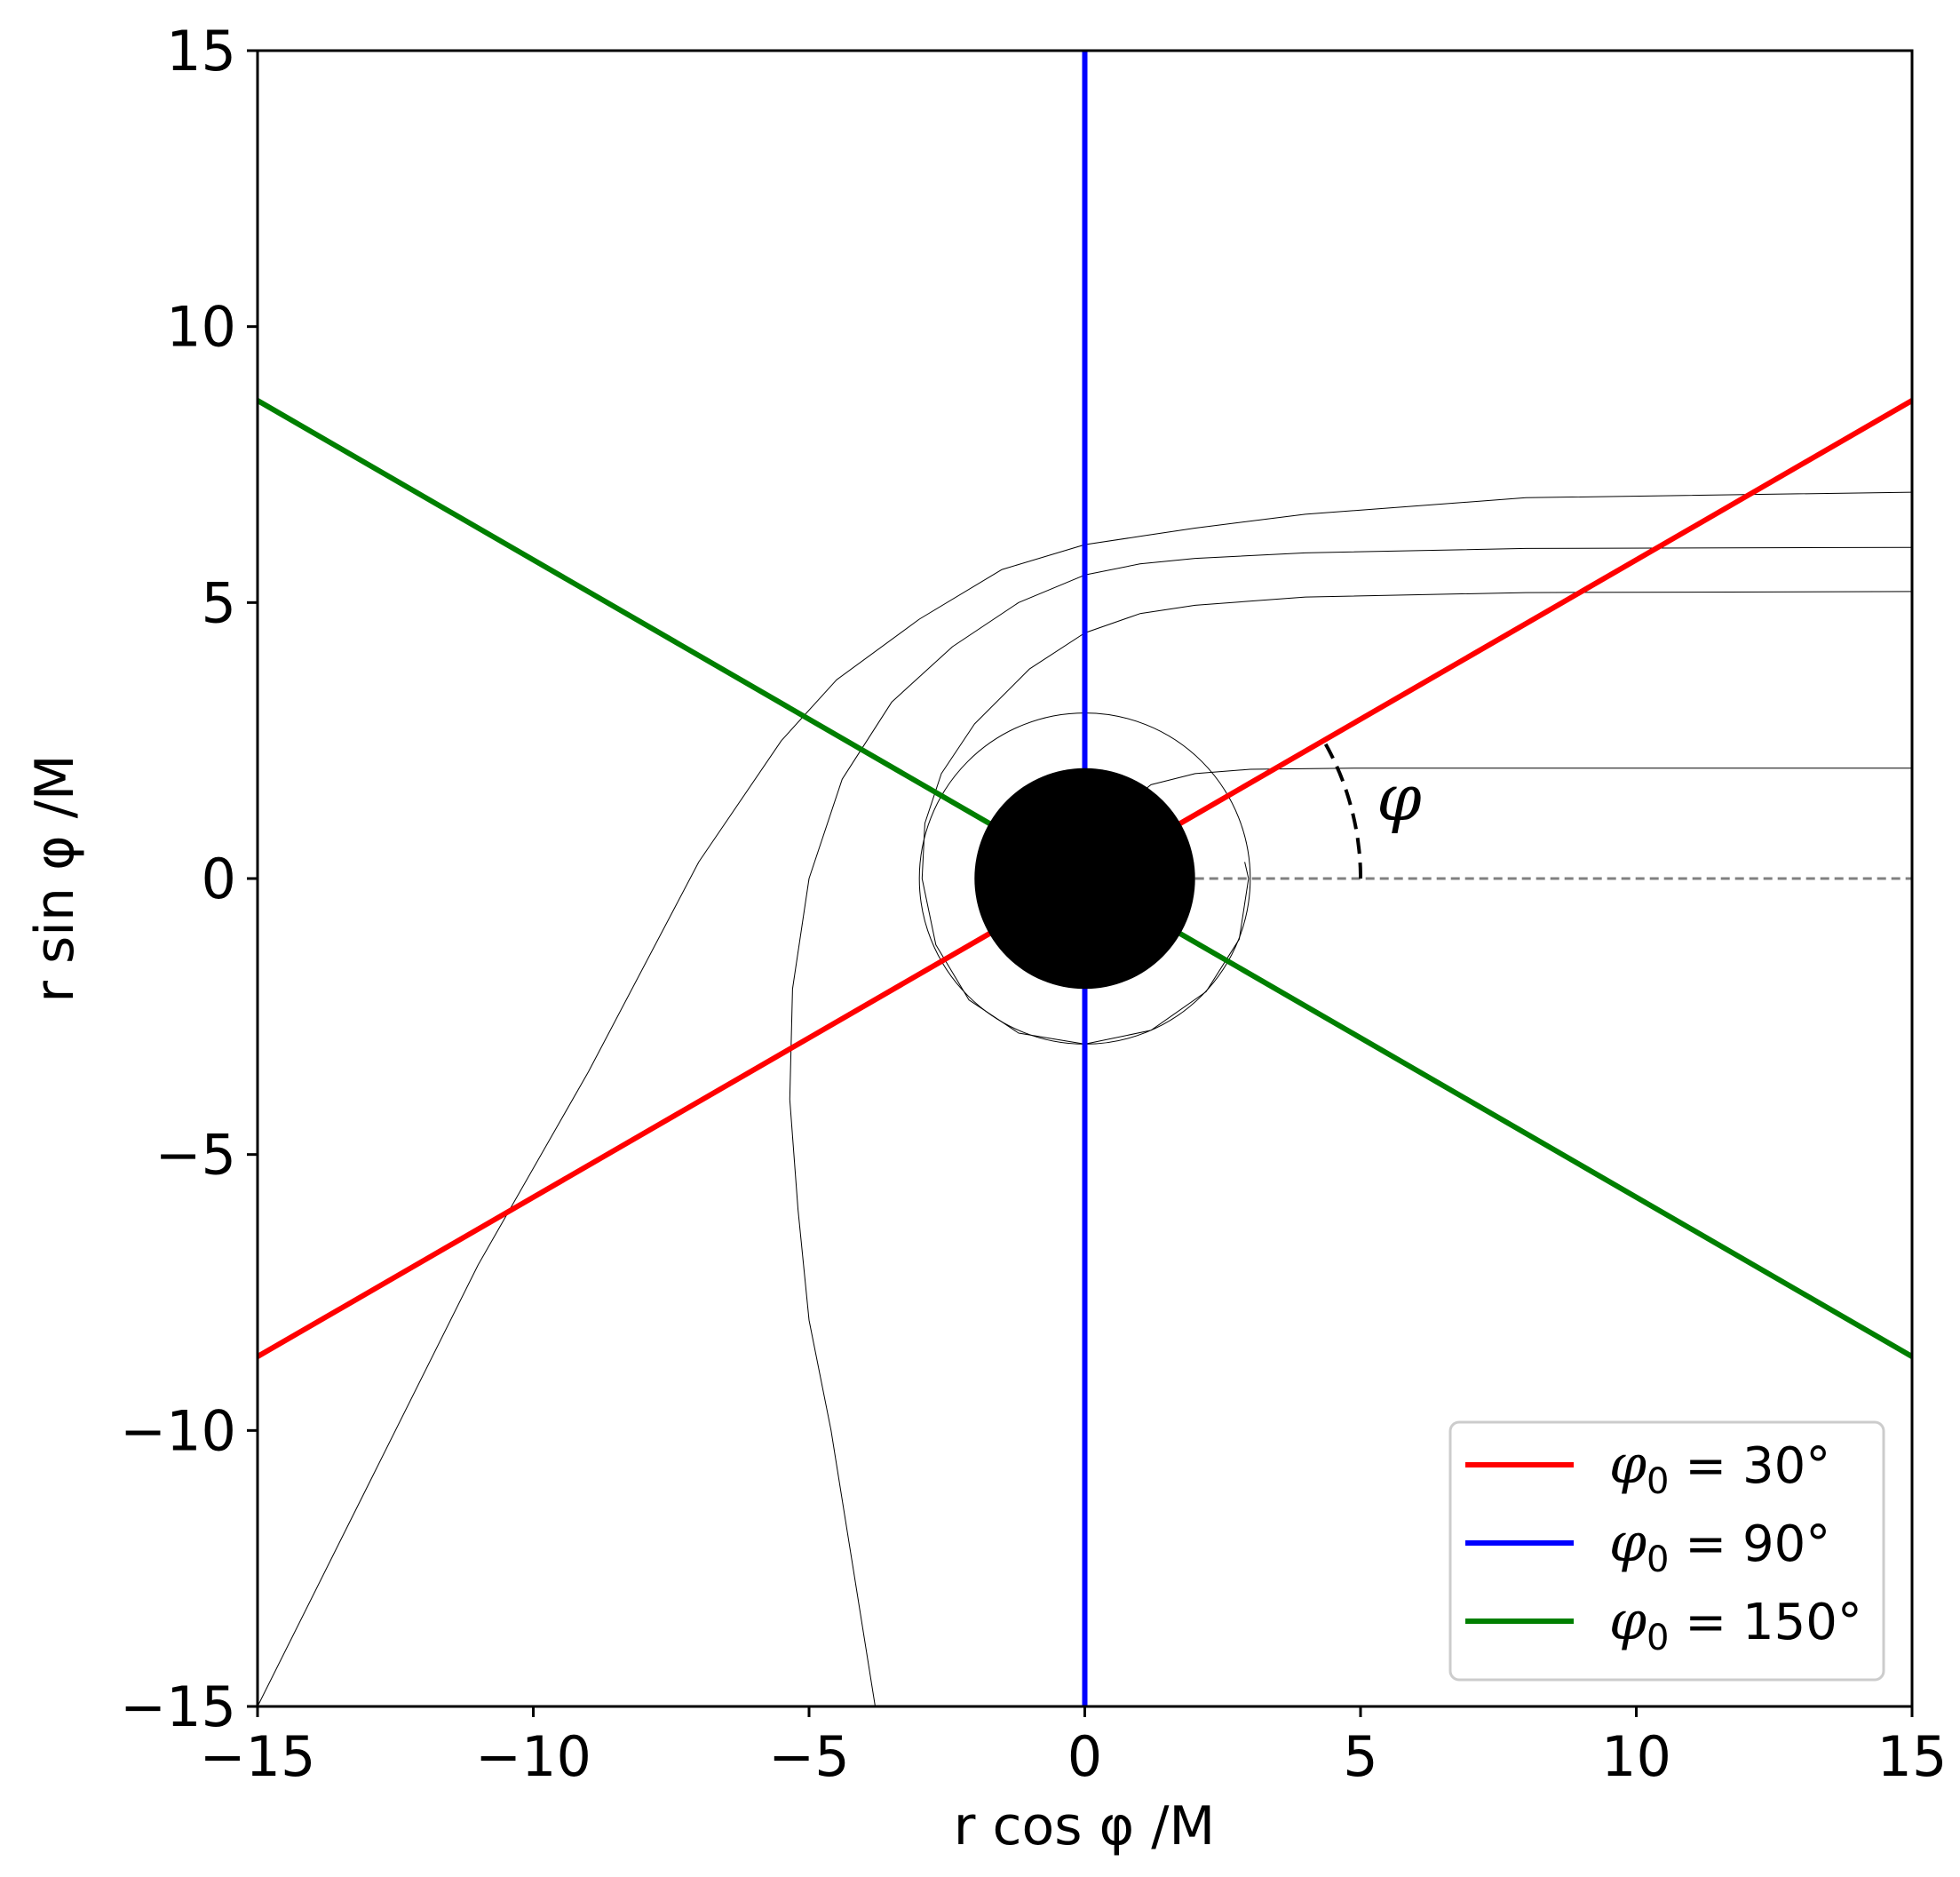  Describe the element at coordinates (219, 602) in the screenshot. I see `y-tick-label-5: 5` at that location.